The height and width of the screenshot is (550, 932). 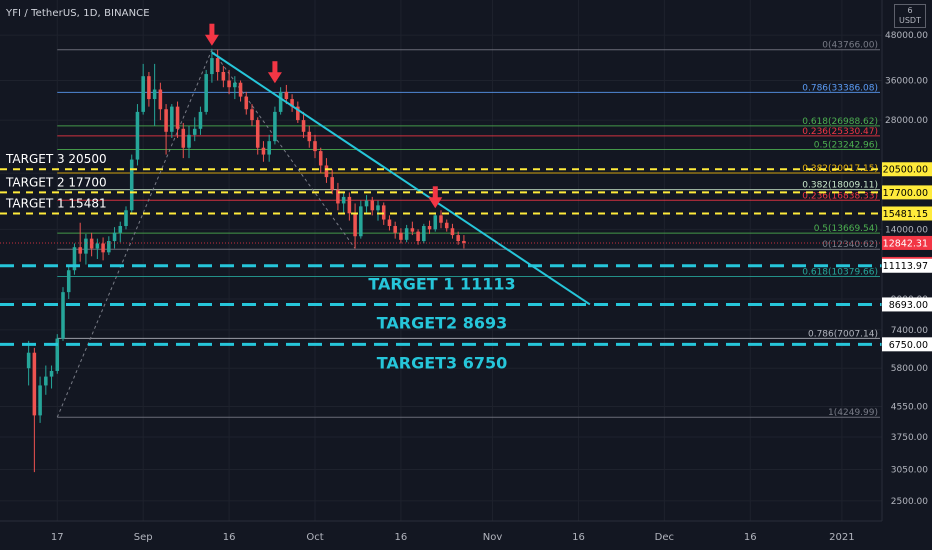 I want to click on fib-level-label: 0.618(26988.62), so click(x=840, y=122).